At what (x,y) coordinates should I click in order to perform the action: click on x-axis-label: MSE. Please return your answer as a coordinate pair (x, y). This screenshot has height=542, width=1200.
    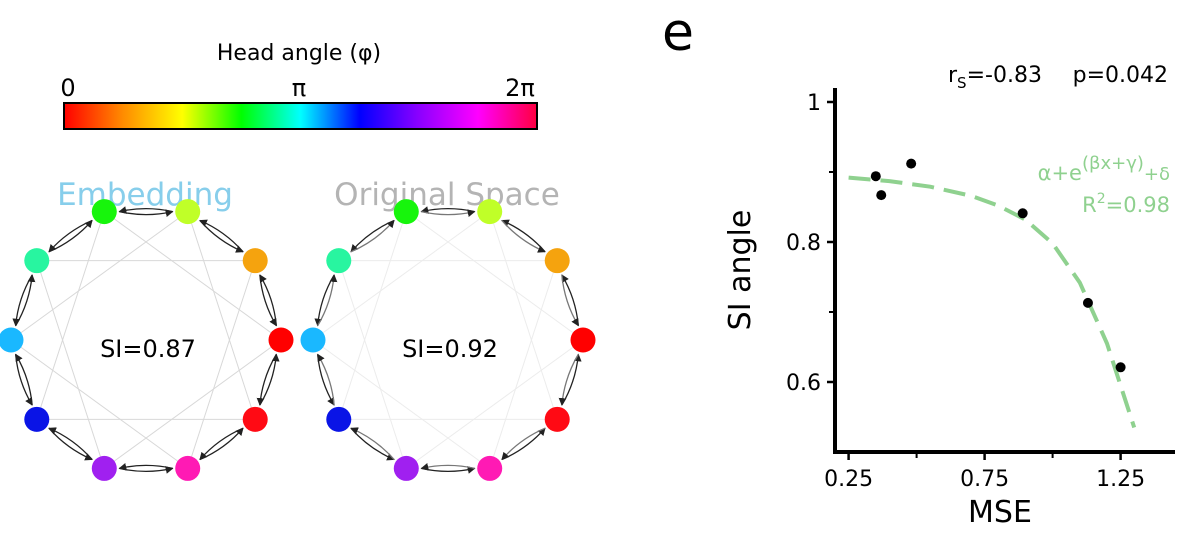
    Looking at the image, I should click on (1000, 512).